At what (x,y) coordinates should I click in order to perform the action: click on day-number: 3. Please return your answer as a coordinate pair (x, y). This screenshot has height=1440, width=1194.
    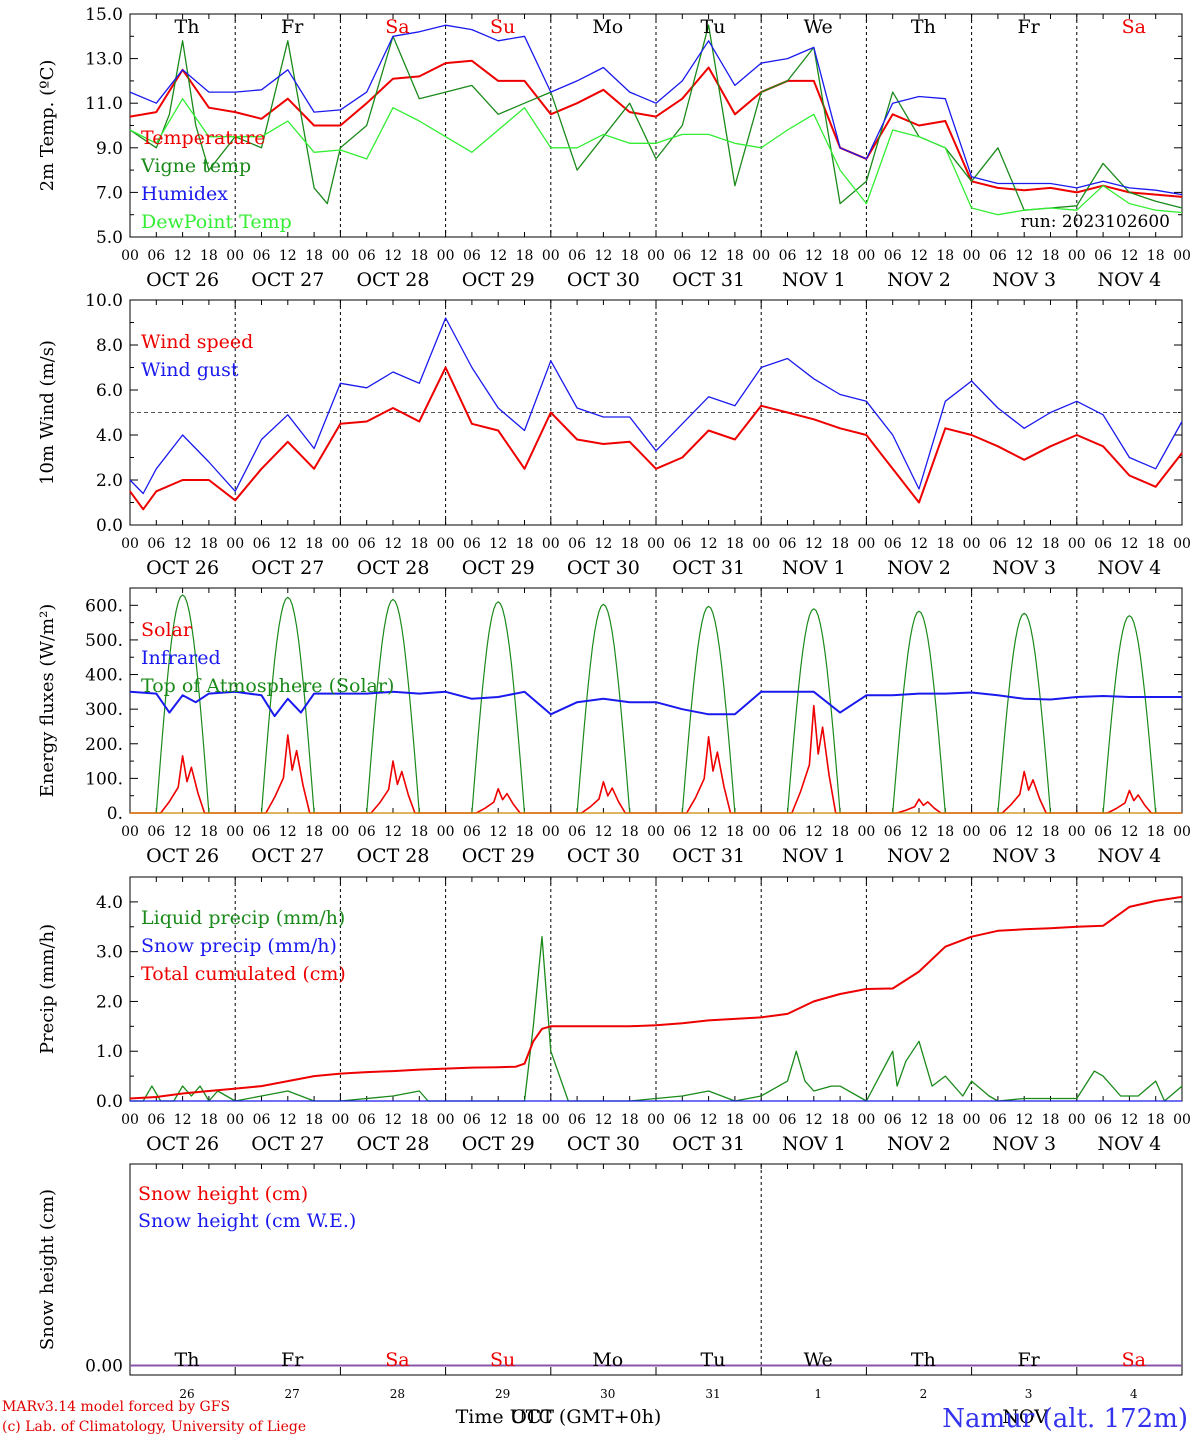
    Looking at the image, I should click on (1029, 1394).